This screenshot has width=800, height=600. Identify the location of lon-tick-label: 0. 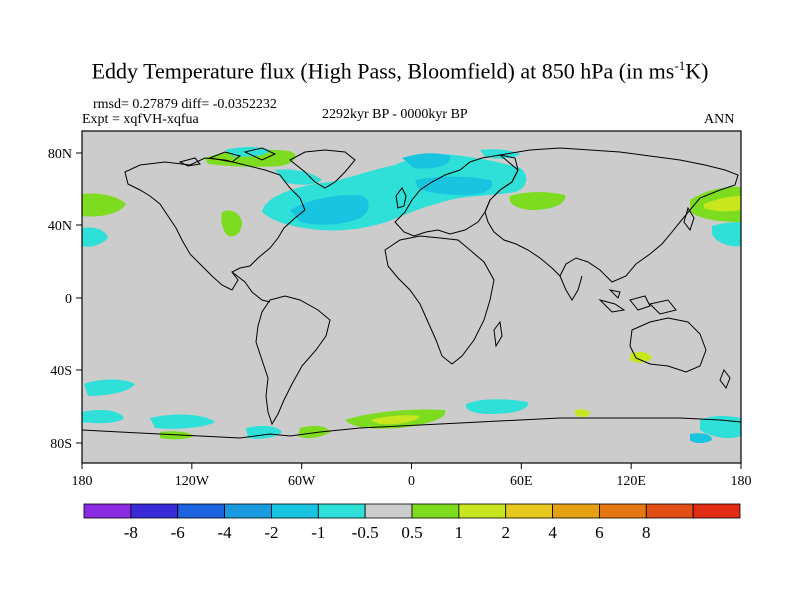
(411, 481).